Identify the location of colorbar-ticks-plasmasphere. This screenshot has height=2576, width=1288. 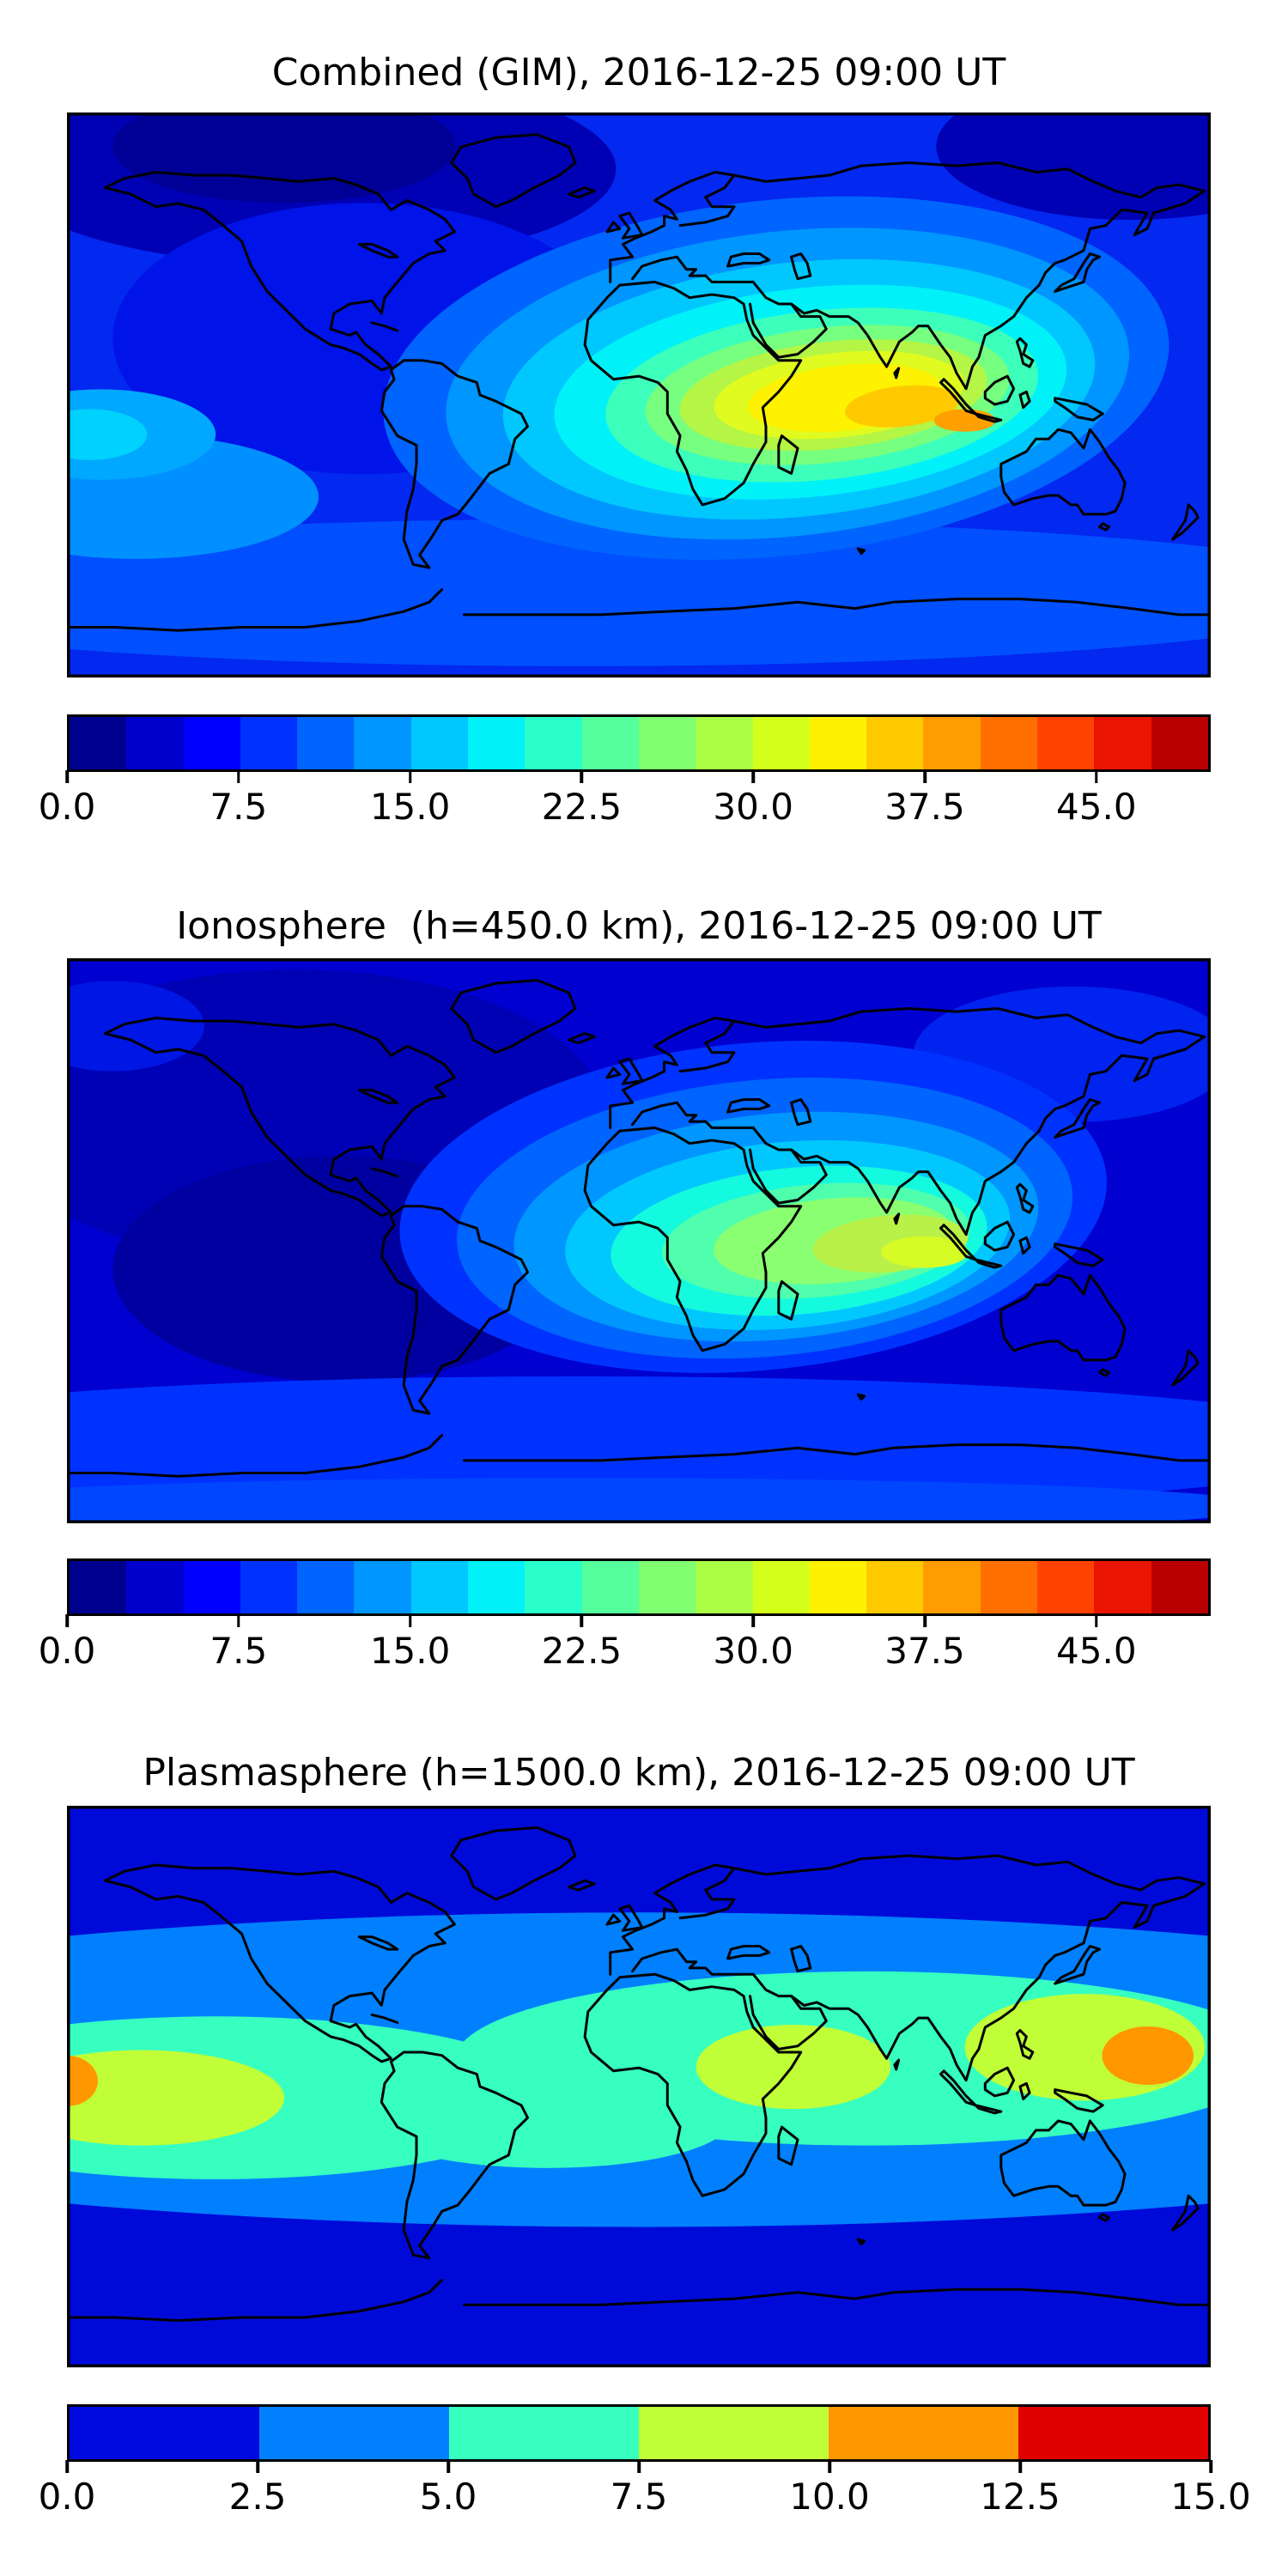
(638, 2466).